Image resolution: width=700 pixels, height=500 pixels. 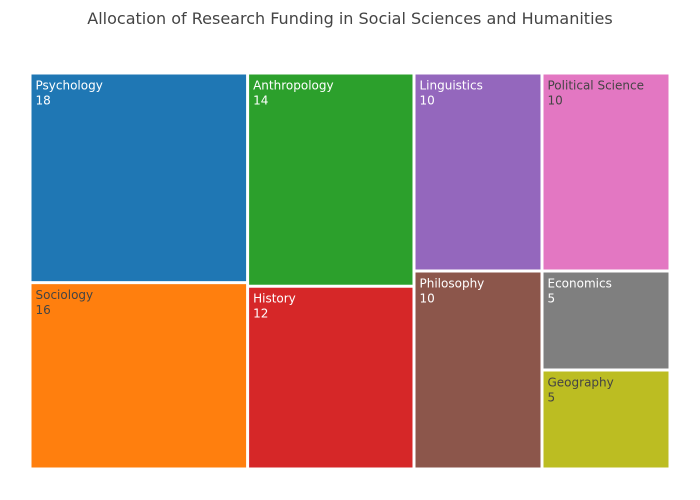 What do you see at coordinates (274, 299) in the screenshot?
I see `tile-label: History` at bounding box center [274, 299].